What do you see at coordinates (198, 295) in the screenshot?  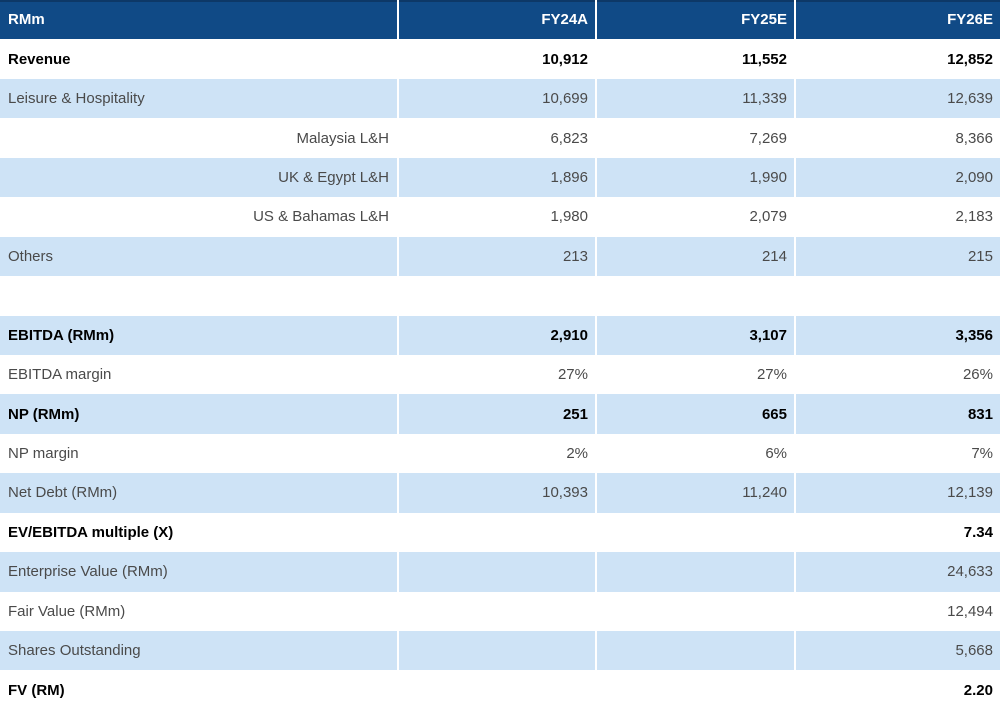 I see `row-label` at bounding box center [198, 295].